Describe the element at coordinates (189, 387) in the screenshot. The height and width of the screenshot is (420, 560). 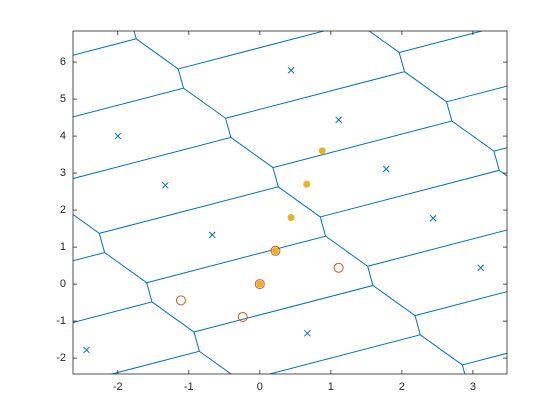
I see `x-tick-label: -1` at that location.